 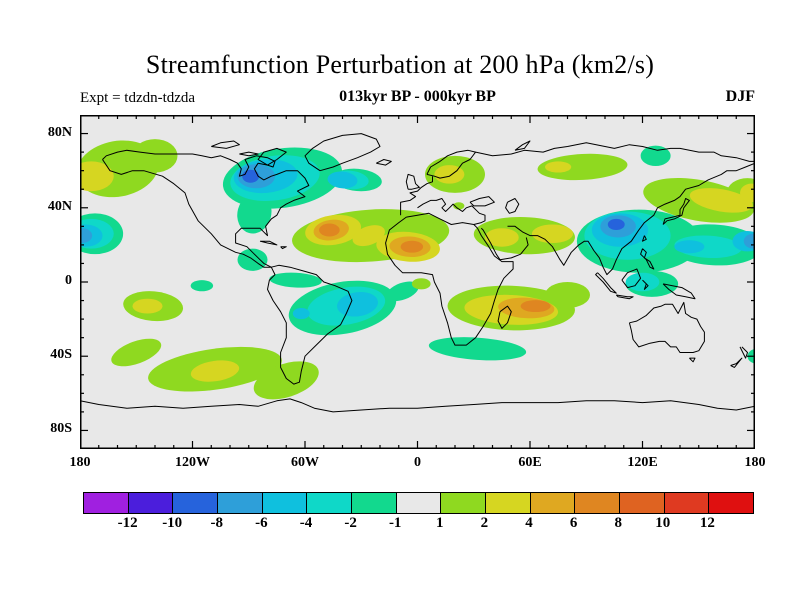 What do you see at coordinates (530, 462) in the screenshot?
I see `lon-tick-label: 60E` at bounding box center [530, 462].